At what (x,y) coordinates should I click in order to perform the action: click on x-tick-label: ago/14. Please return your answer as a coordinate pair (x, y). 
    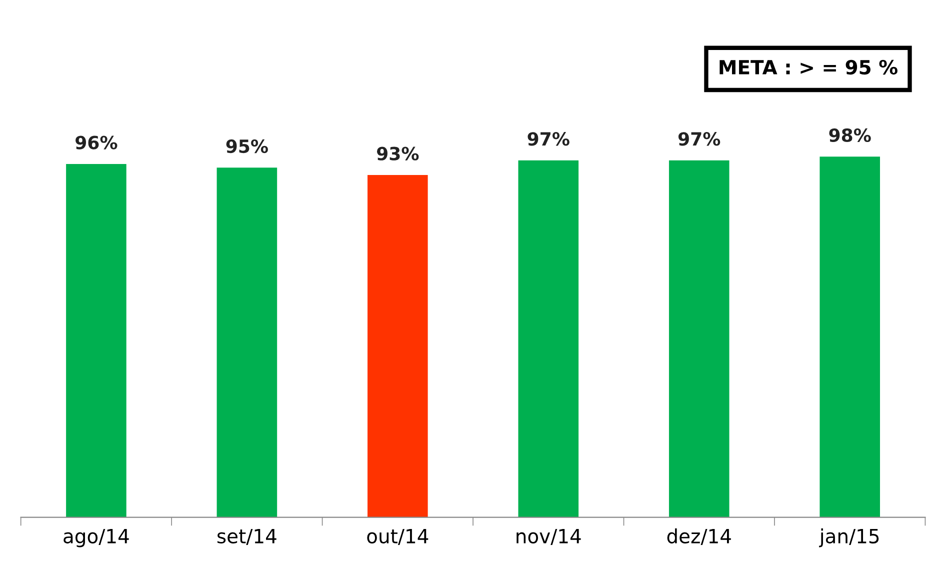
    Looking at the image, I should click on (96, 538).